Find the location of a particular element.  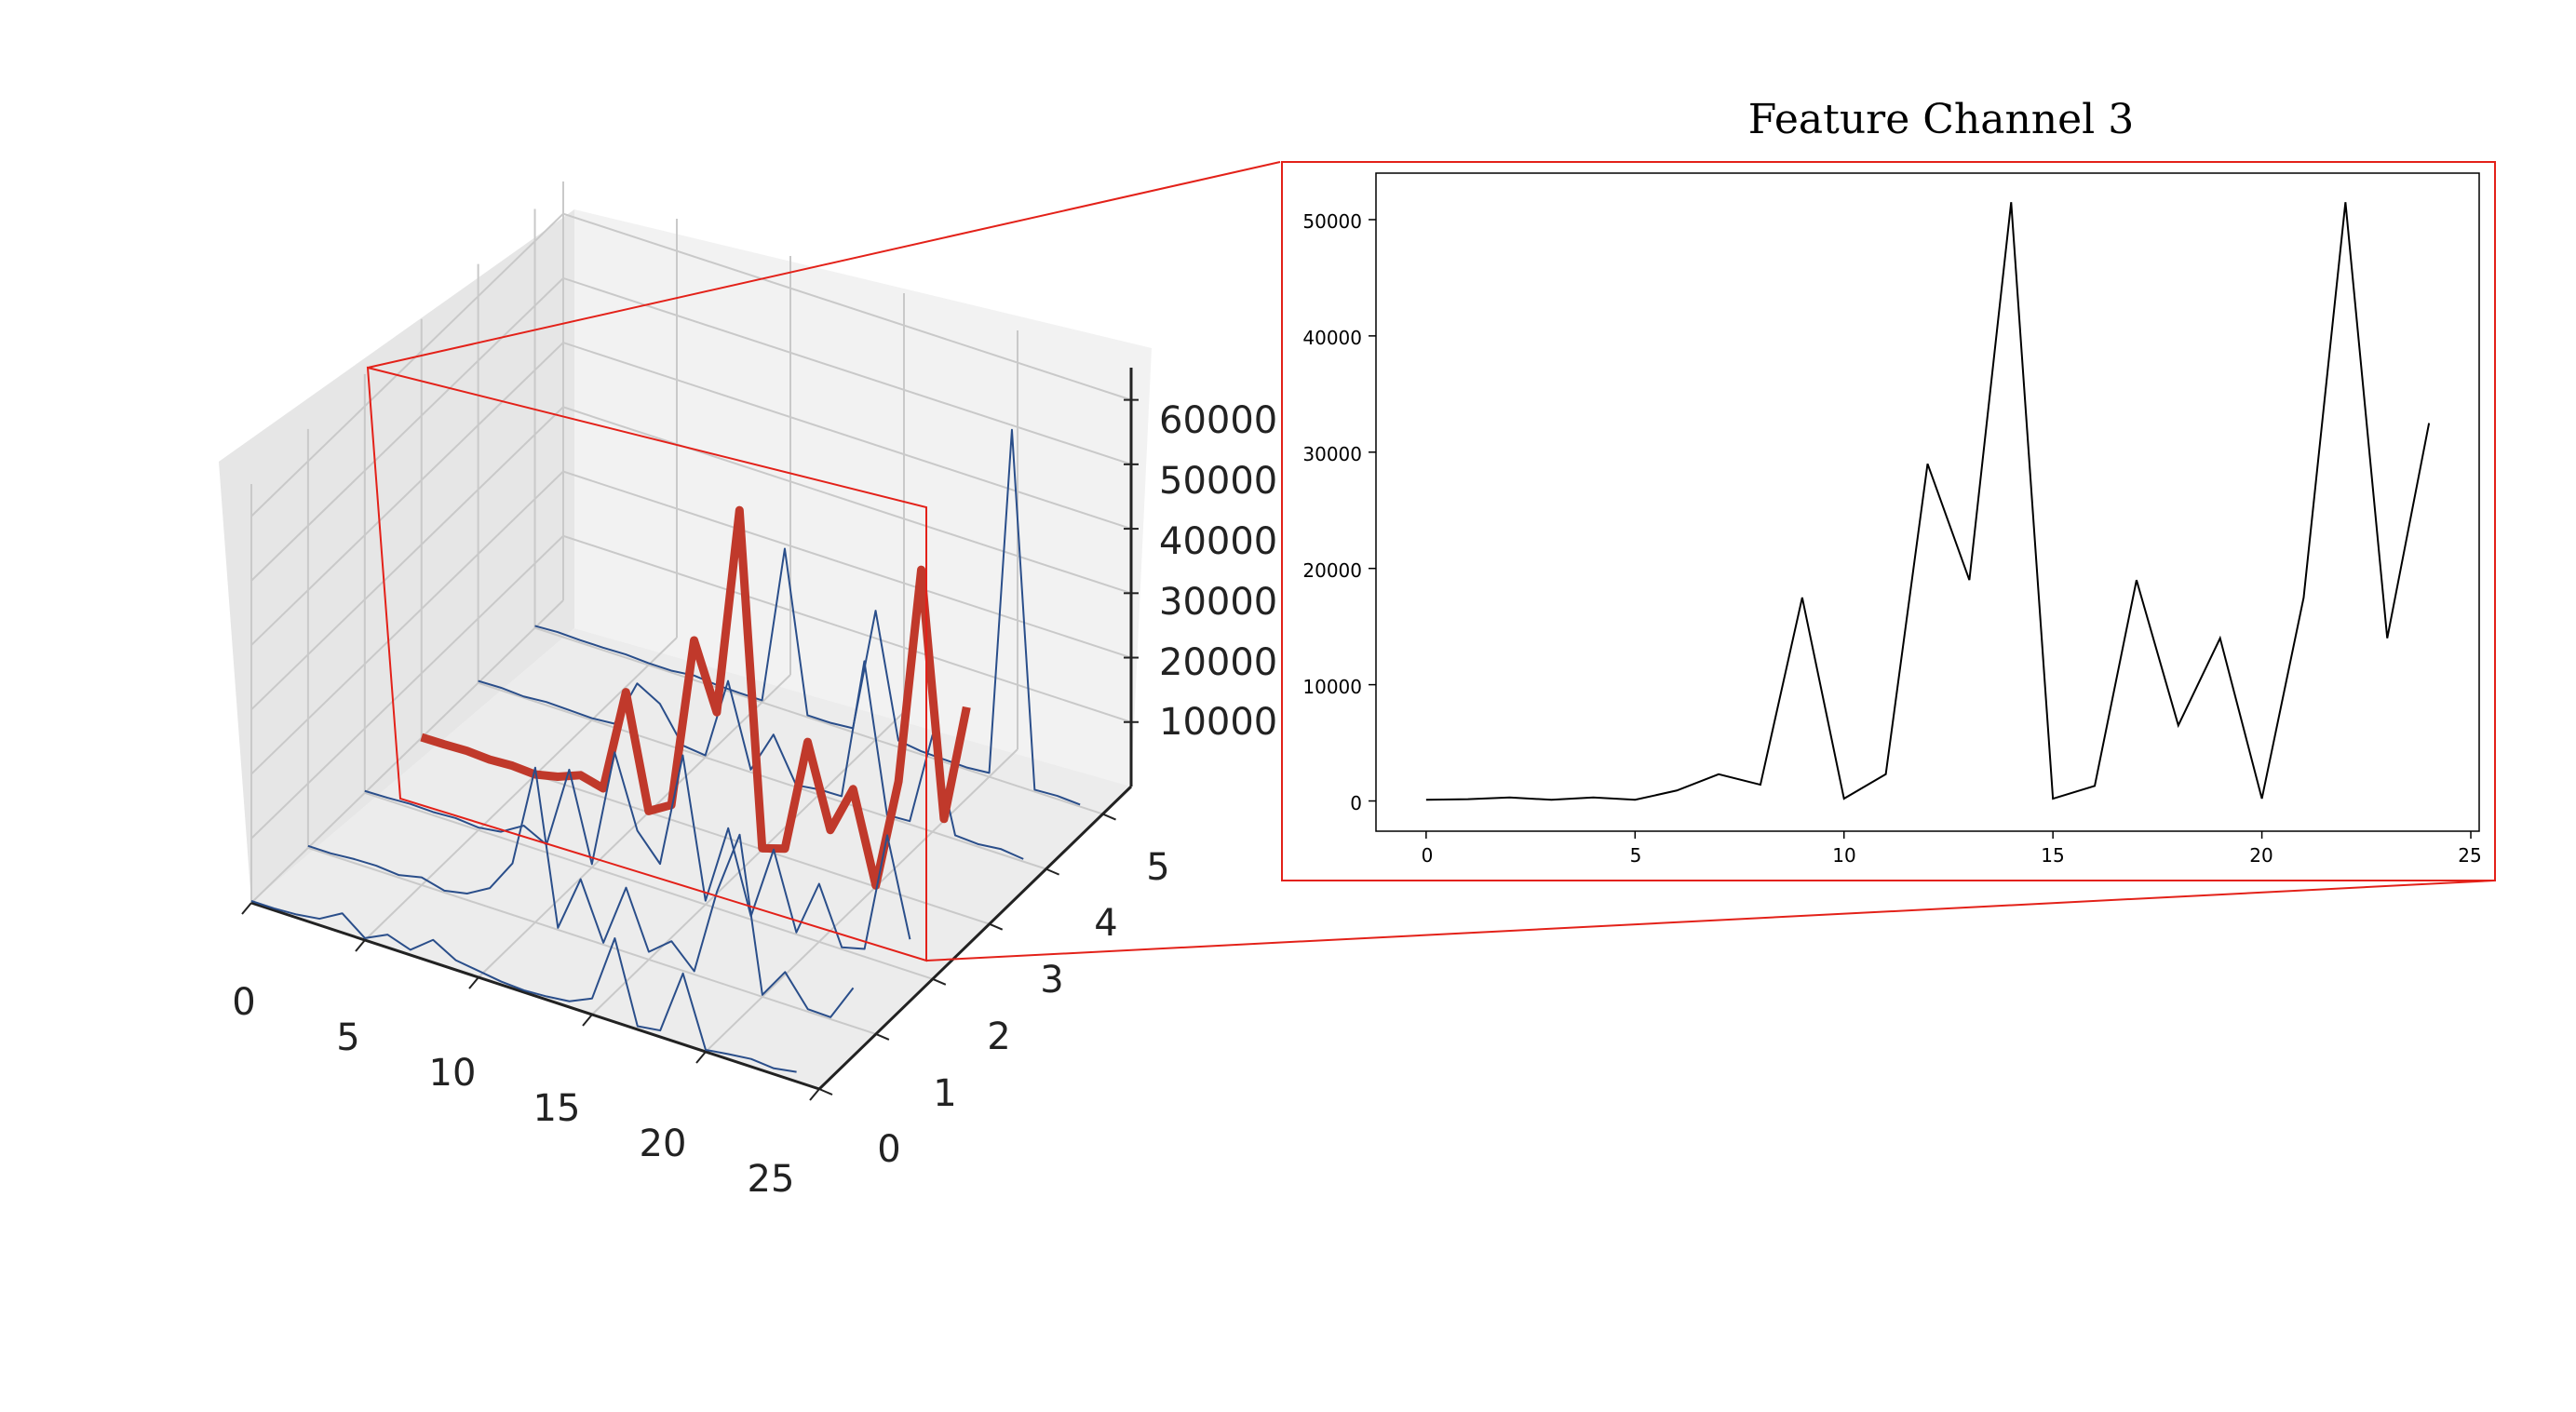

z-tick-label: 60000 is located at coordinates (1218, 420).